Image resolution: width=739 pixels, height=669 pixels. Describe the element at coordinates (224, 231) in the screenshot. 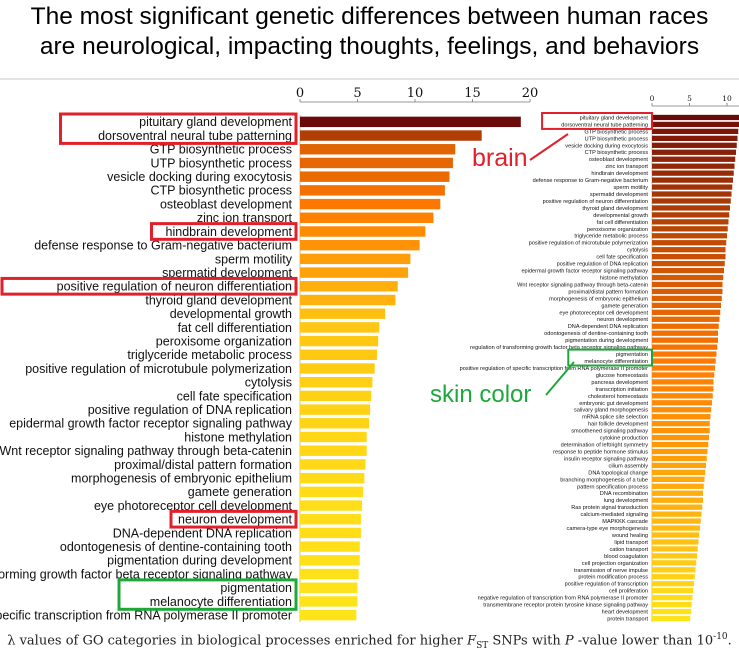

I see `highlight-box-red` at that location.